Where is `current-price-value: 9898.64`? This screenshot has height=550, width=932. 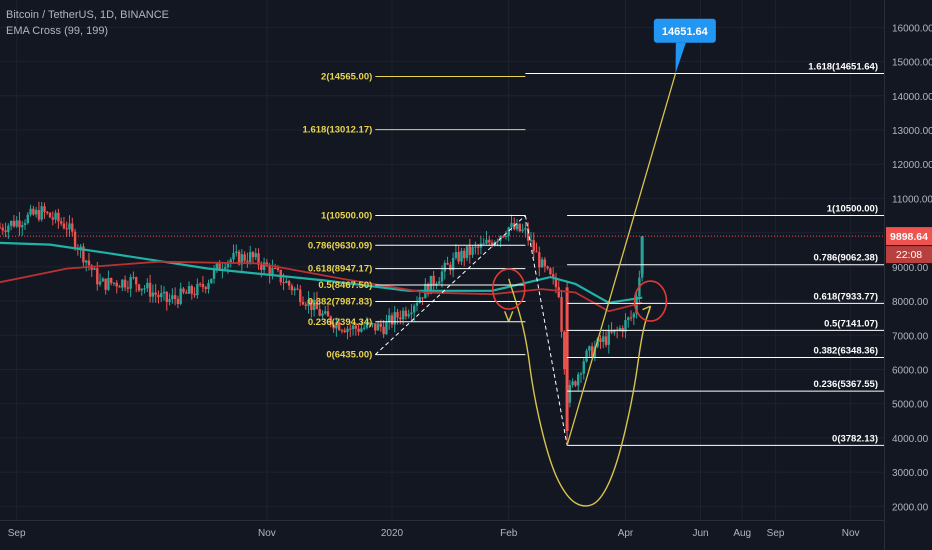 current-price-value: 9898.64 is located at coordinates (909, 237).